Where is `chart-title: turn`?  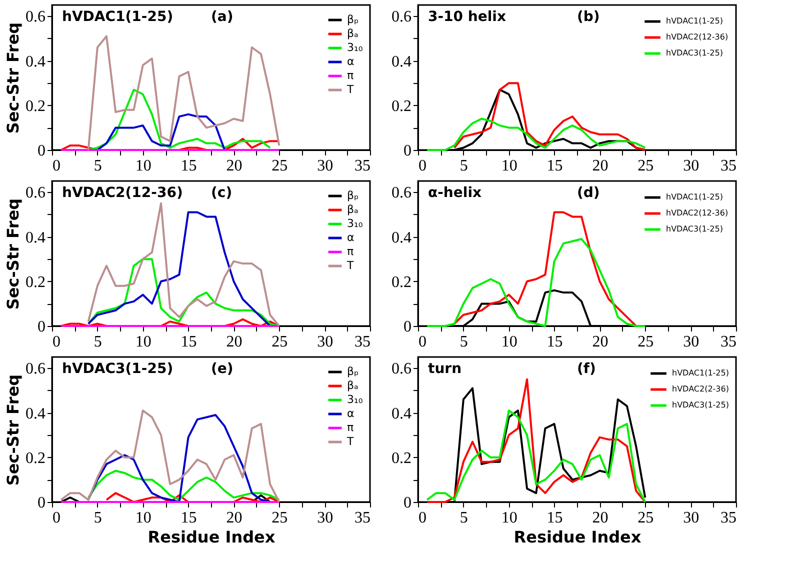 chart-title: turn is located at coordinates (445, 369).